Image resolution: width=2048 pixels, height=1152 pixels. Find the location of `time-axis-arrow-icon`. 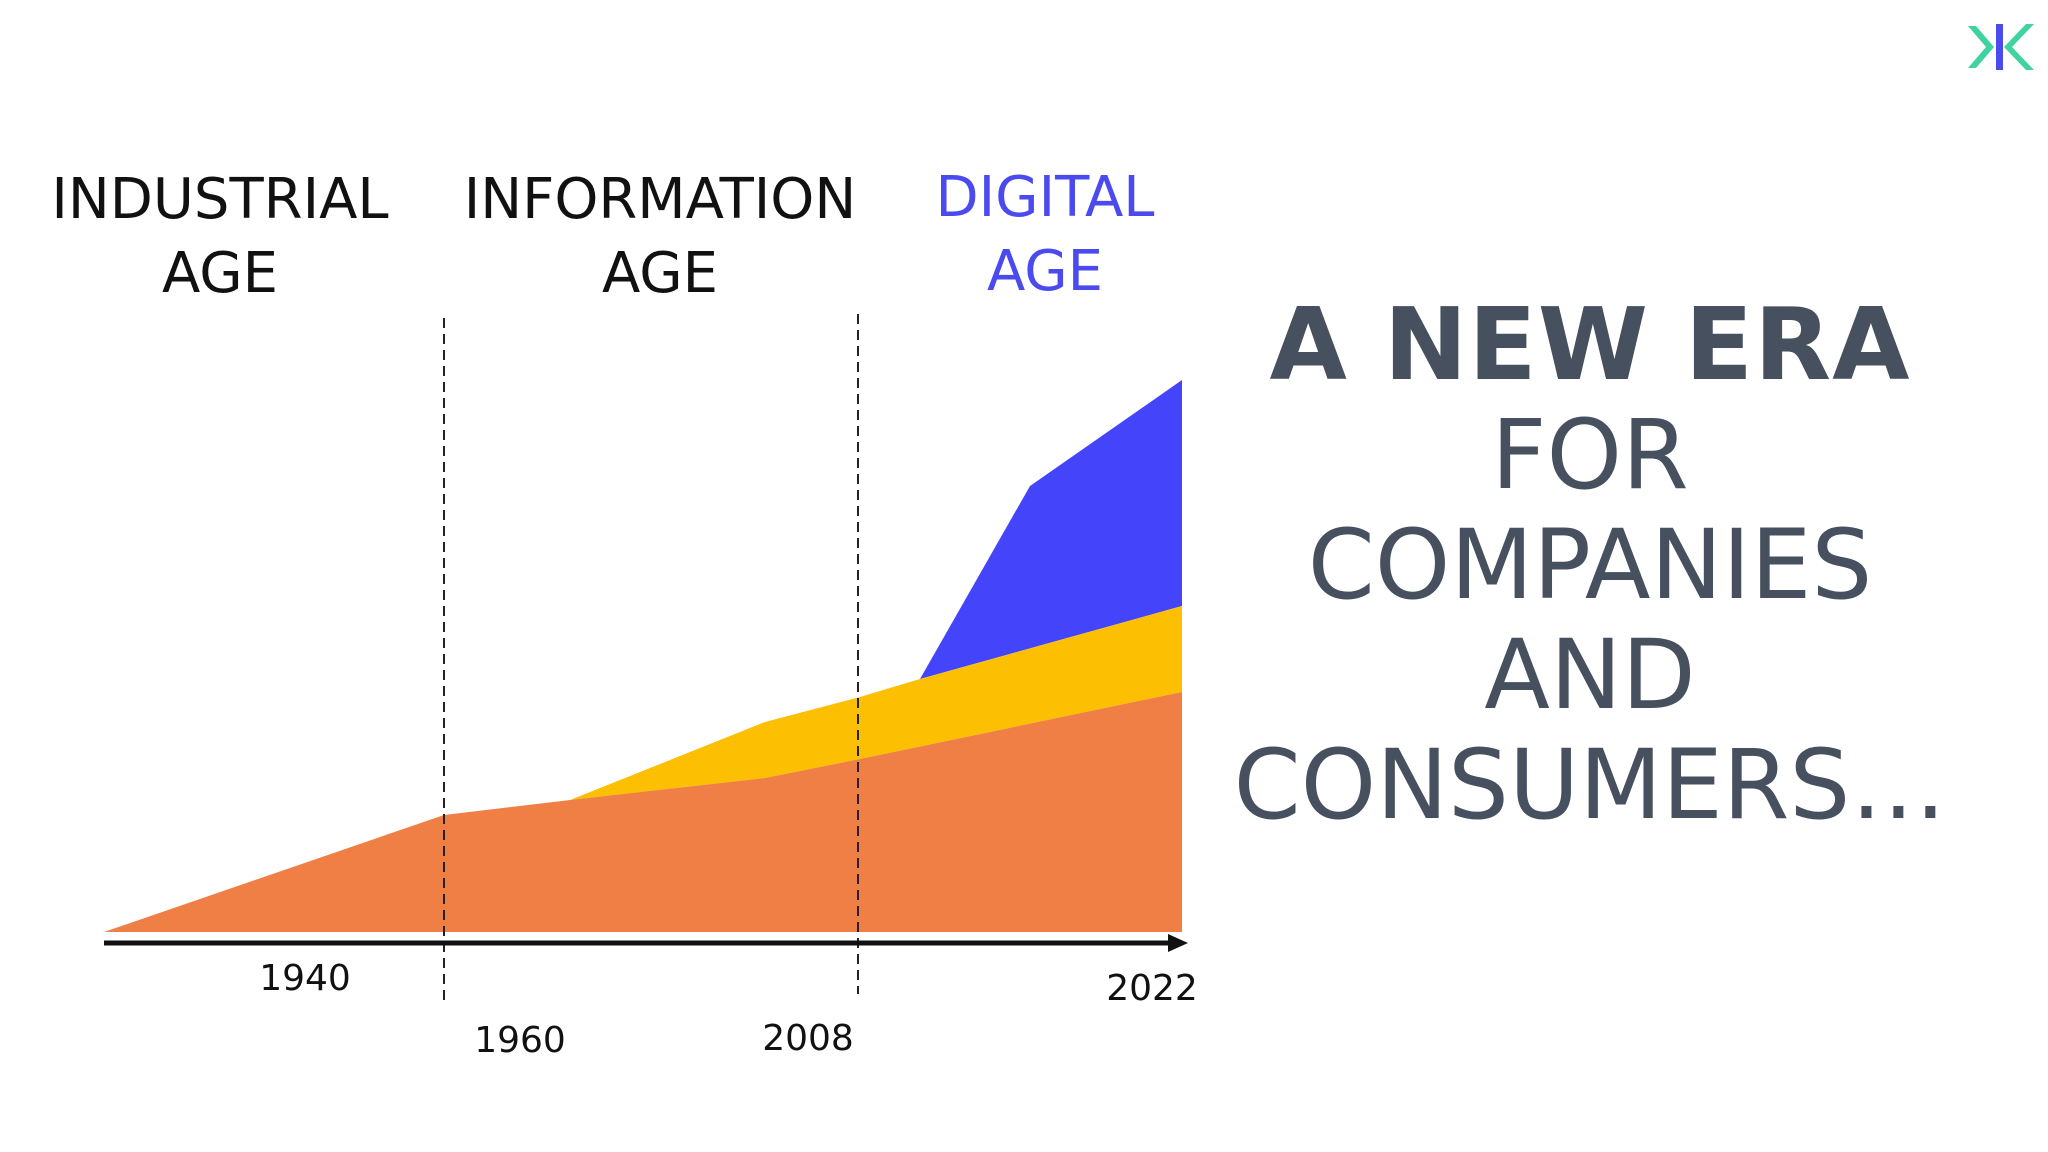

time-axis-arrow-icon is located at coordinates (1178, 943).